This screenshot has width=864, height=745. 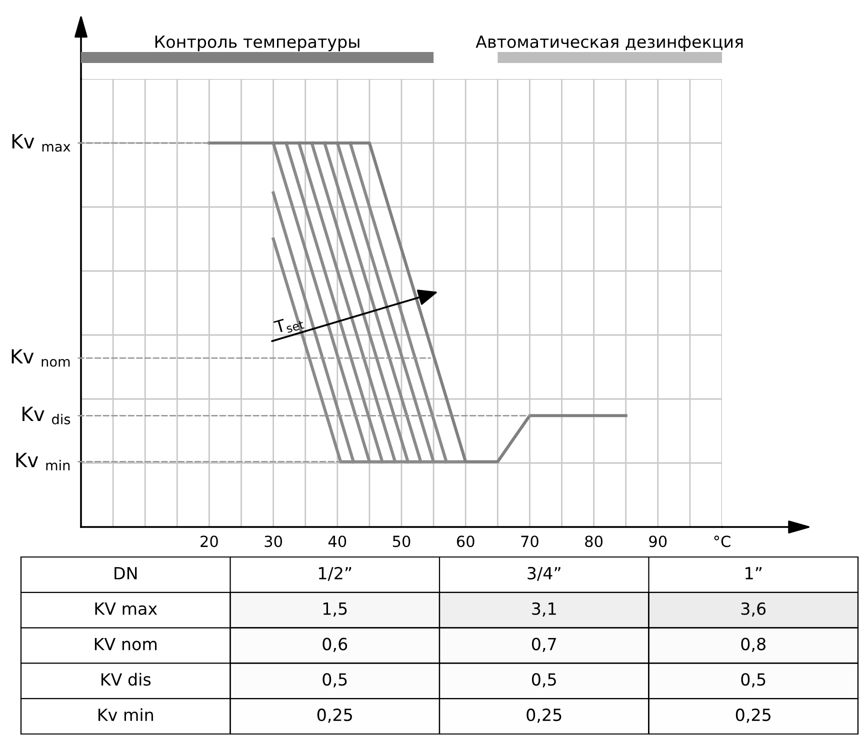 I want to click on x-tick-label: 60, so click(x=465, y=542).